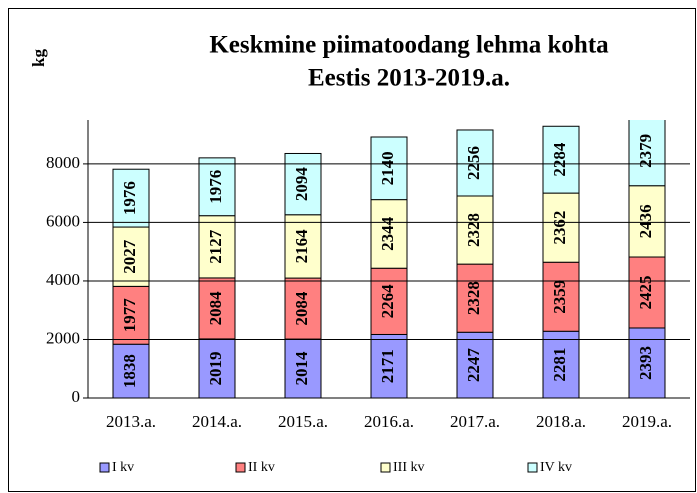 The width and height of the screenshot is (697, 493). Describe the element at coordinates (261, 467) in the screenshot. I see `legend-label: II kv` at that location.